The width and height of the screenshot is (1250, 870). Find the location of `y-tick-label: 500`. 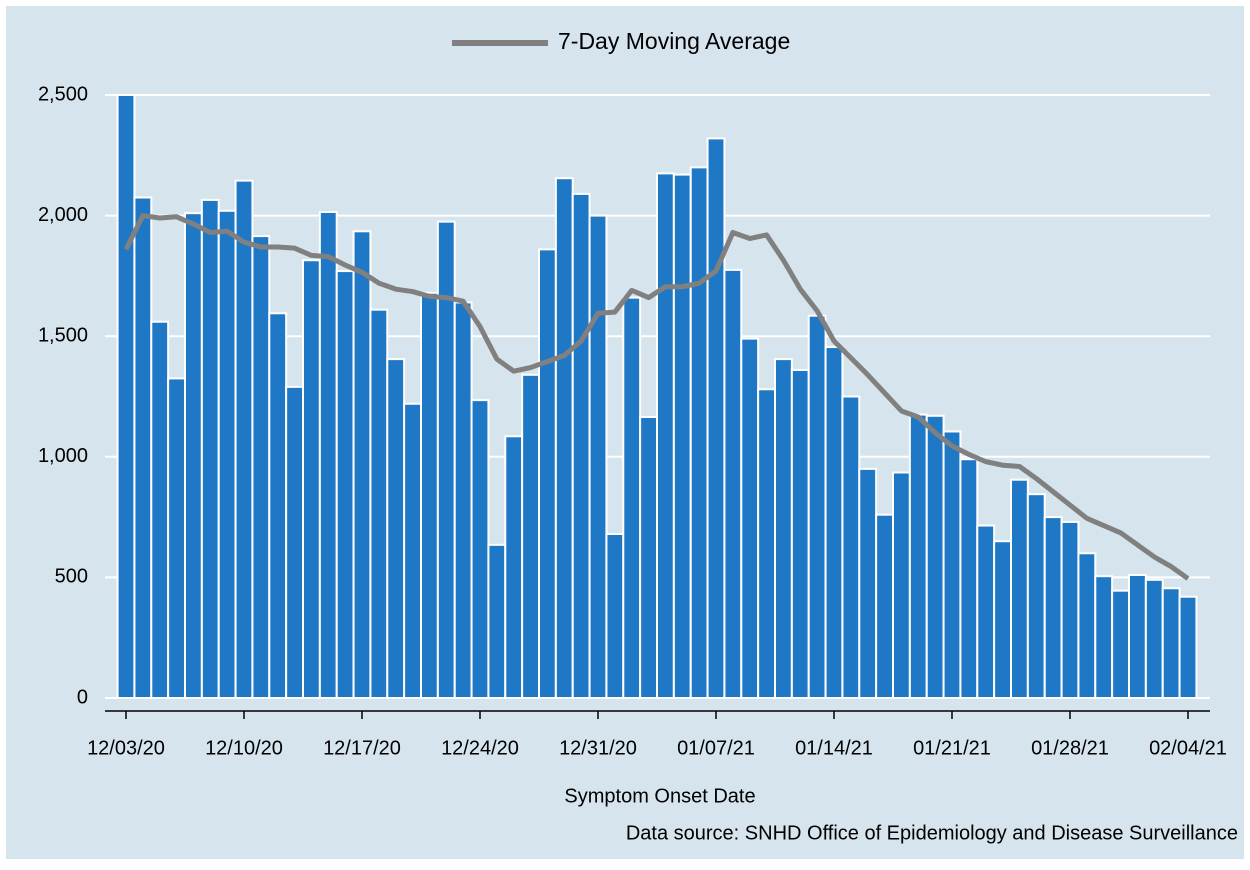

y-tick-label: 500 is located at coordinates (71, 577).